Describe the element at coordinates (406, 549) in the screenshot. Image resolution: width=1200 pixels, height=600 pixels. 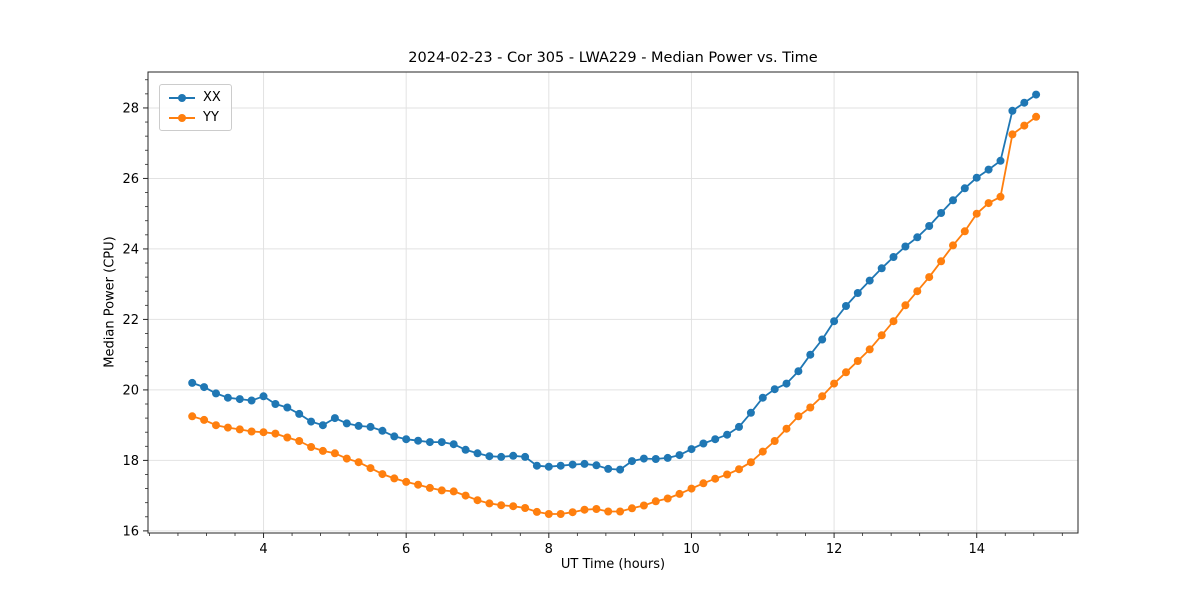
I see `x-tick-label: 6` at that location.